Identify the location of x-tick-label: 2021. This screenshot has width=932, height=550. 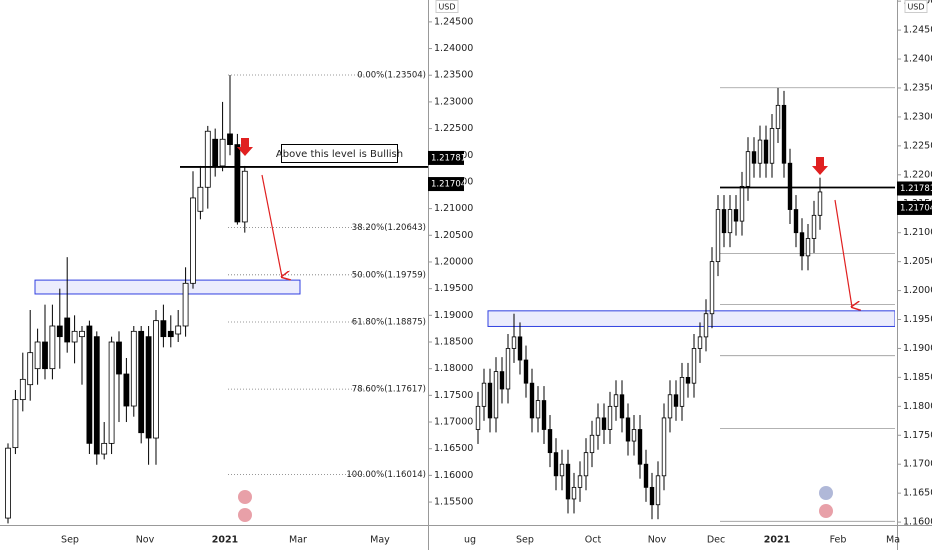
(777, 540).